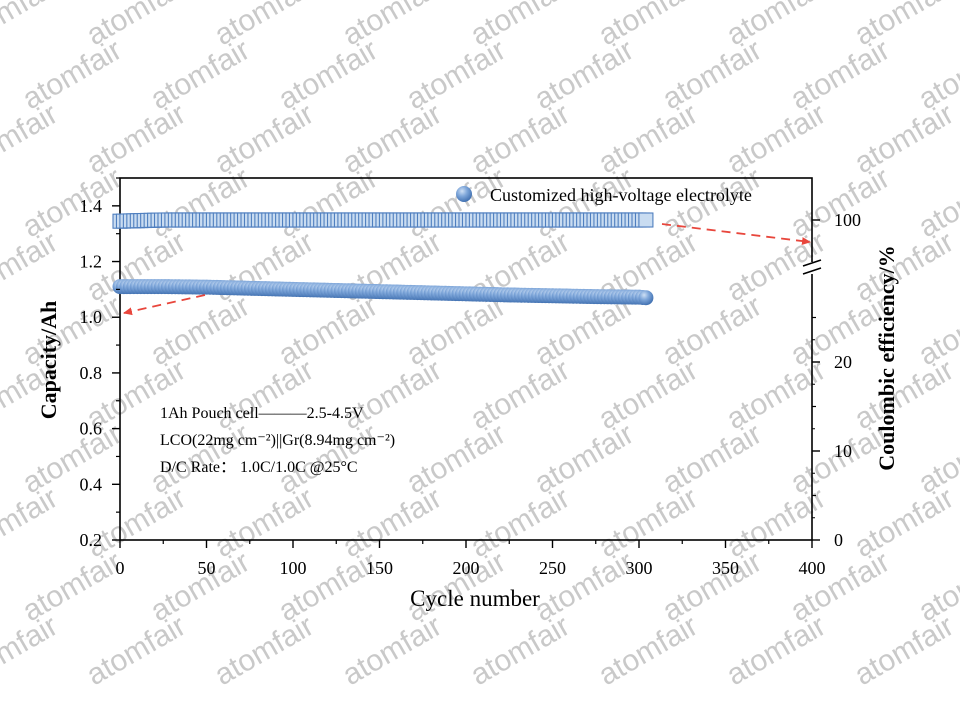 This screenshot has width=960, height=720. Describe the element at coordinates (838, 540) in the screenshot. I see `y-right-tick-label: 0` at that location.